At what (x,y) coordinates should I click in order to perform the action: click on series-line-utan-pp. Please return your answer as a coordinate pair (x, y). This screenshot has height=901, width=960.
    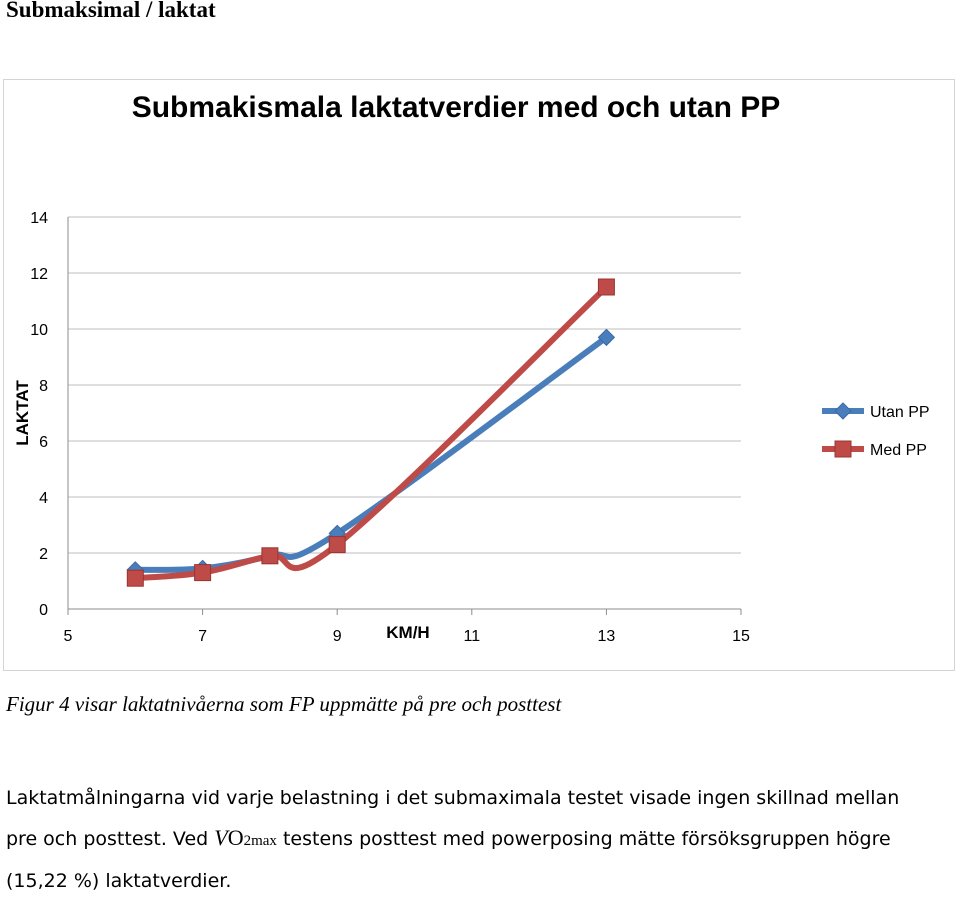
    Looking at the image, I should click on (371, 453).